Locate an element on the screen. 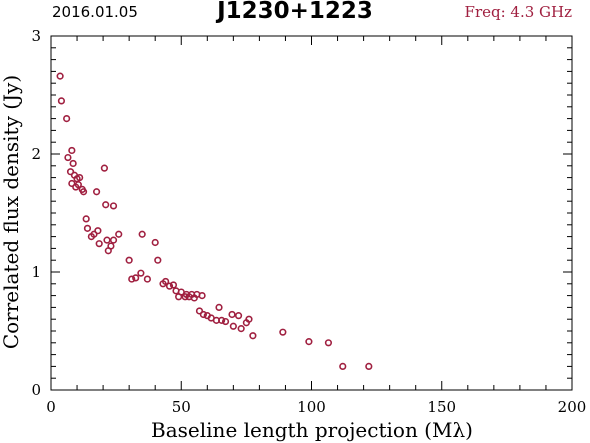  source-title: J1230+1223 is located at coordinates (295, 12).